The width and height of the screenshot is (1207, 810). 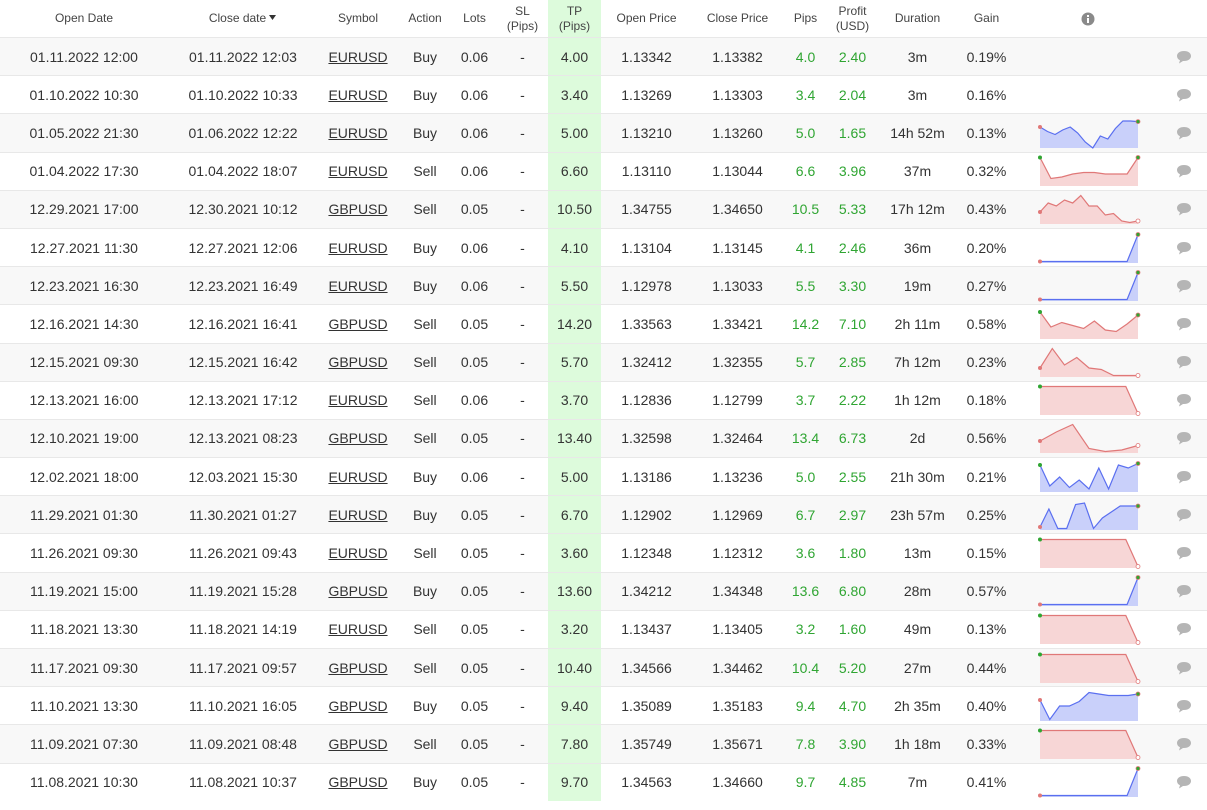 I want to click on cell: -, so click(x=522, y=744).